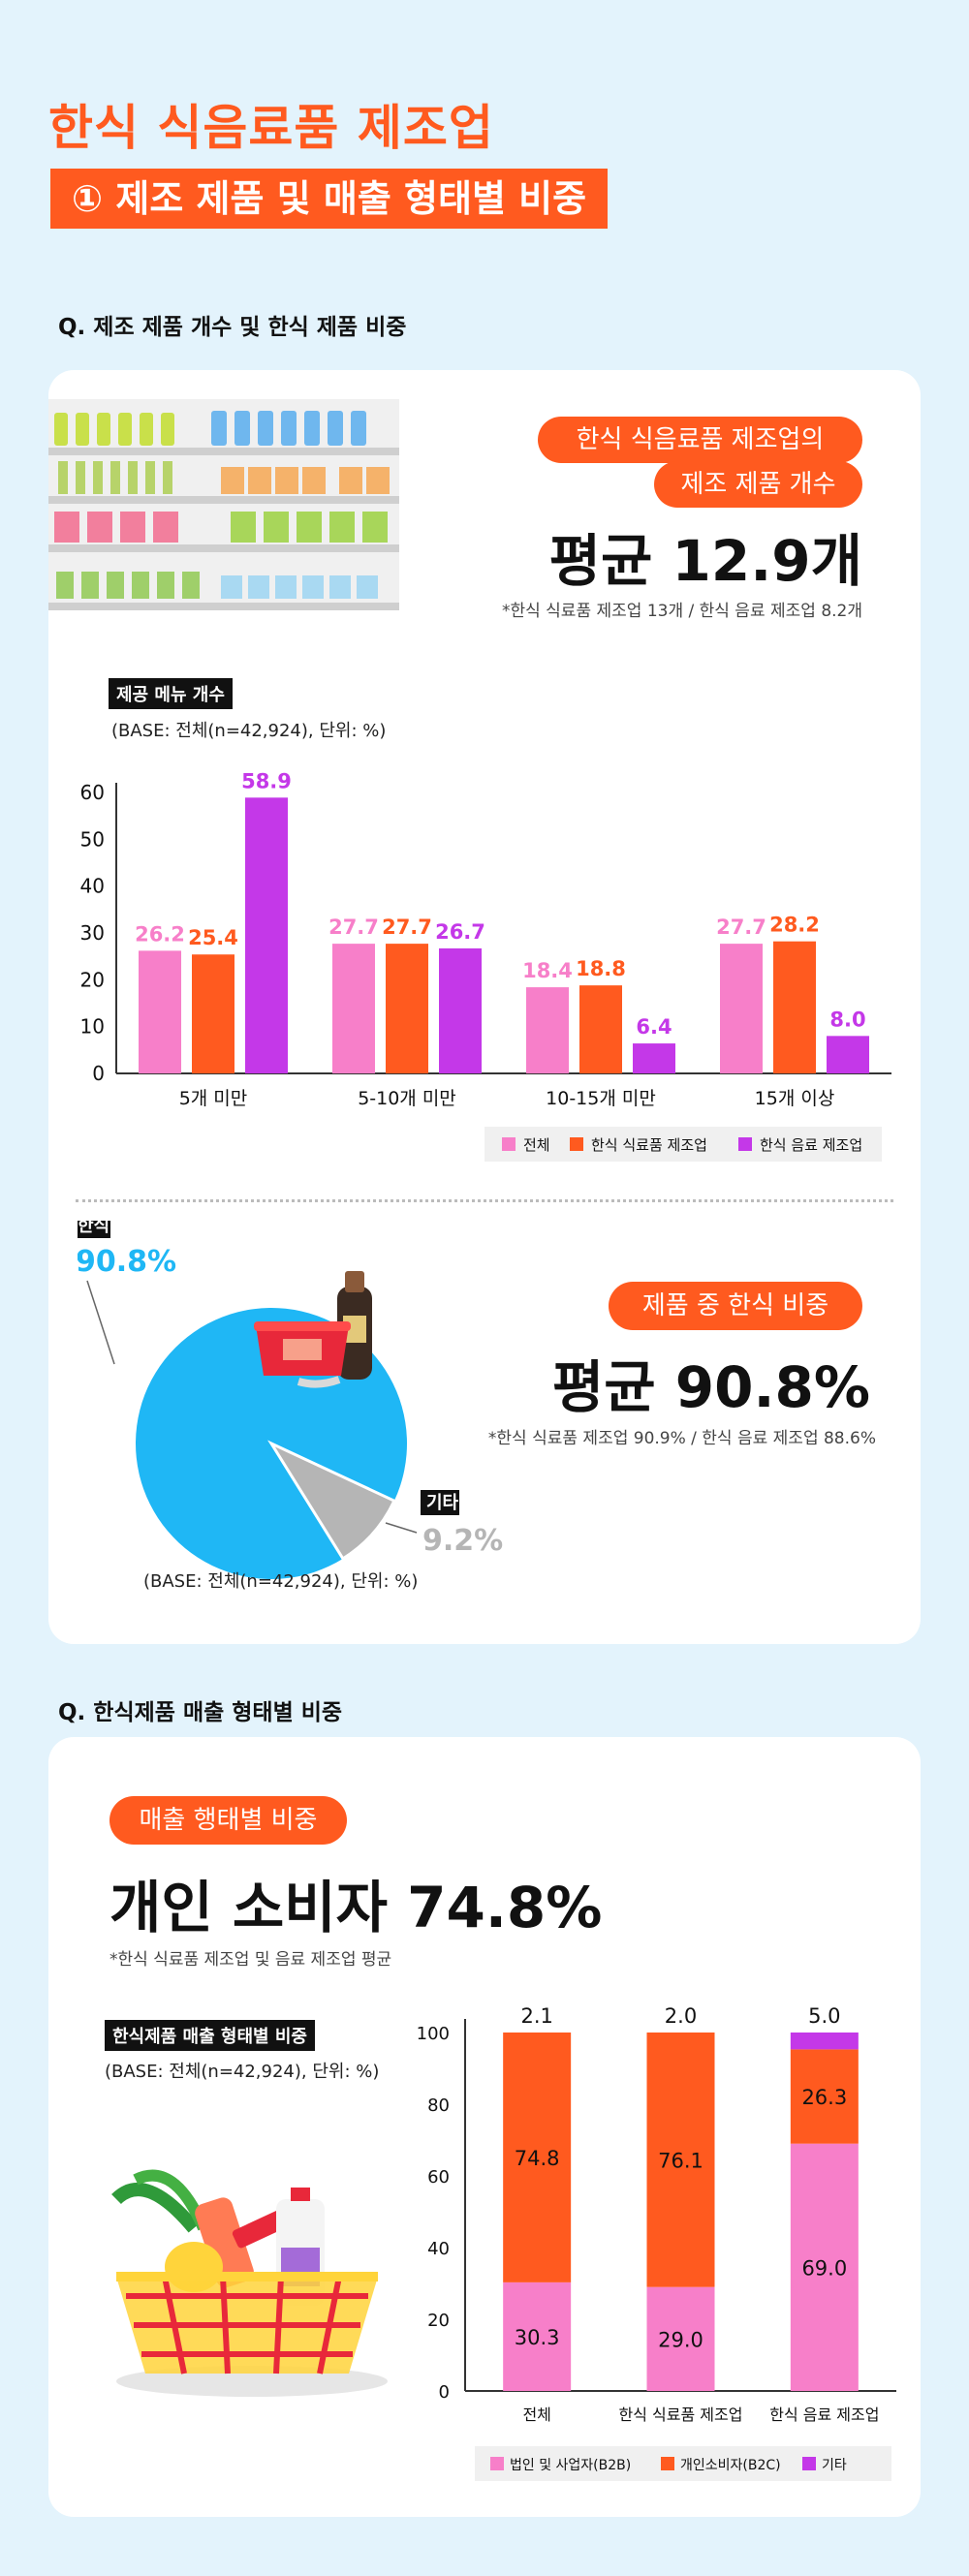 The width and height of the screenshot is (969, 2576). I want to click on segment-value-label: 74.8, so click(537, 2158).